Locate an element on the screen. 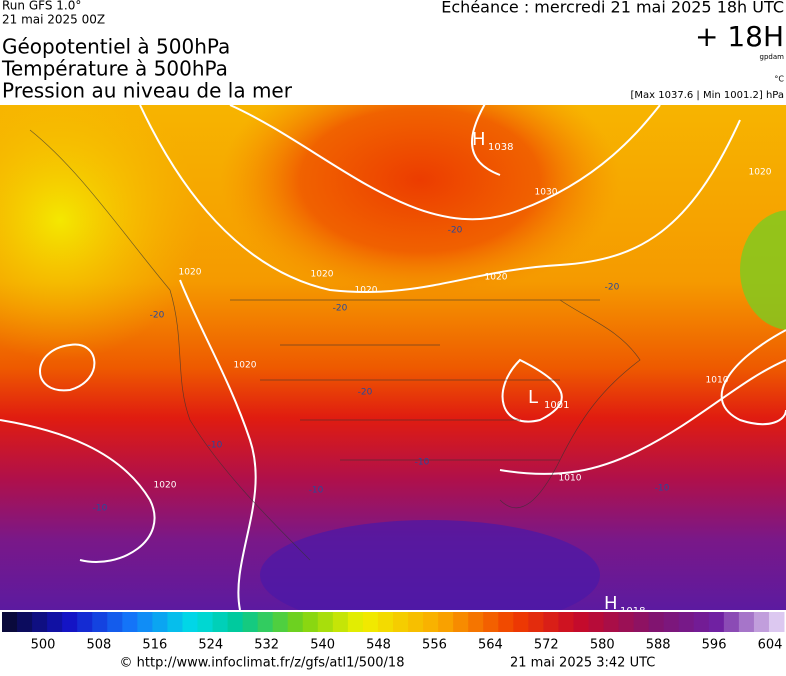 The image size is (786, 676). pressure-center-value: 1038 is located at coordinates (500, 147).